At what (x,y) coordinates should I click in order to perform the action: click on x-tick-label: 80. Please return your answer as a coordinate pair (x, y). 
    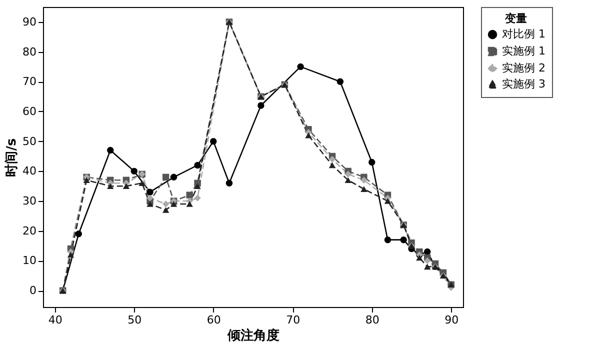
    Looking at the image, I should click on (372, 320).